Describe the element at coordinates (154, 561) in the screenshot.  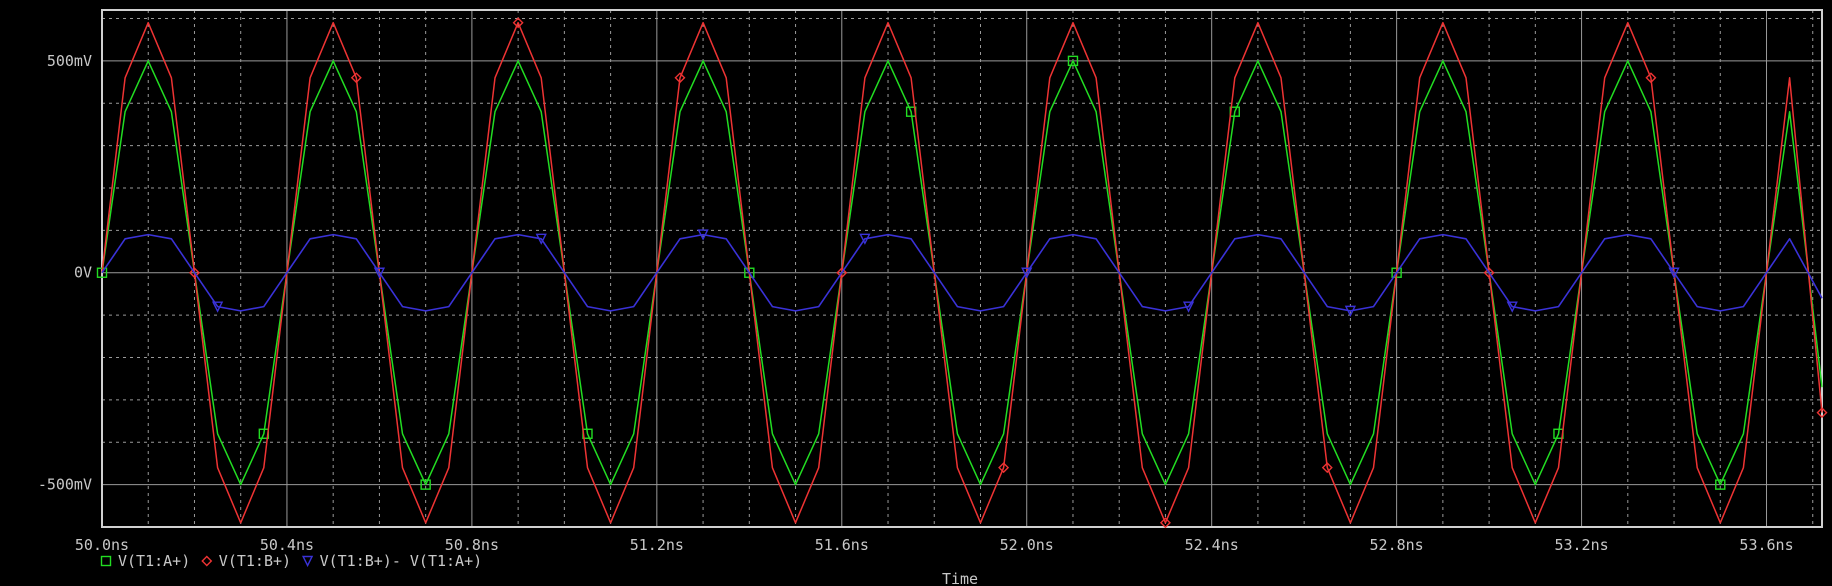
I see `legend-entry-1: V(T1:A+)` at that location.